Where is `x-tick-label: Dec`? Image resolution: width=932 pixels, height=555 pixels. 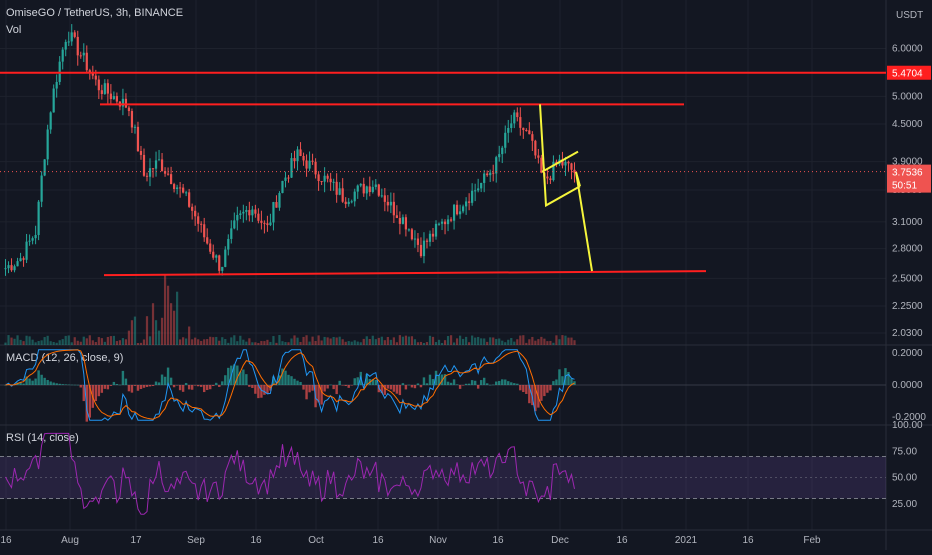 x-tick-label: Dec is located at coordinates (560, 540).